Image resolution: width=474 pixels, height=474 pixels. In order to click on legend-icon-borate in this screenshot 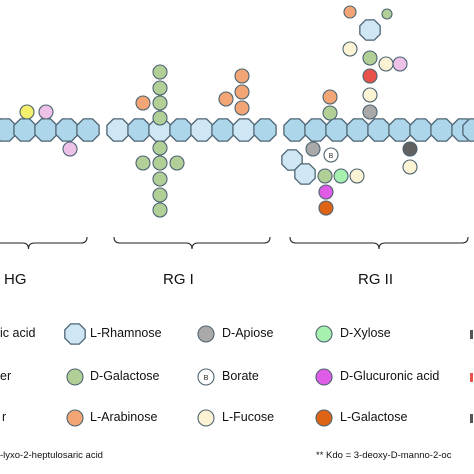, I will do `click(206, 377)`.